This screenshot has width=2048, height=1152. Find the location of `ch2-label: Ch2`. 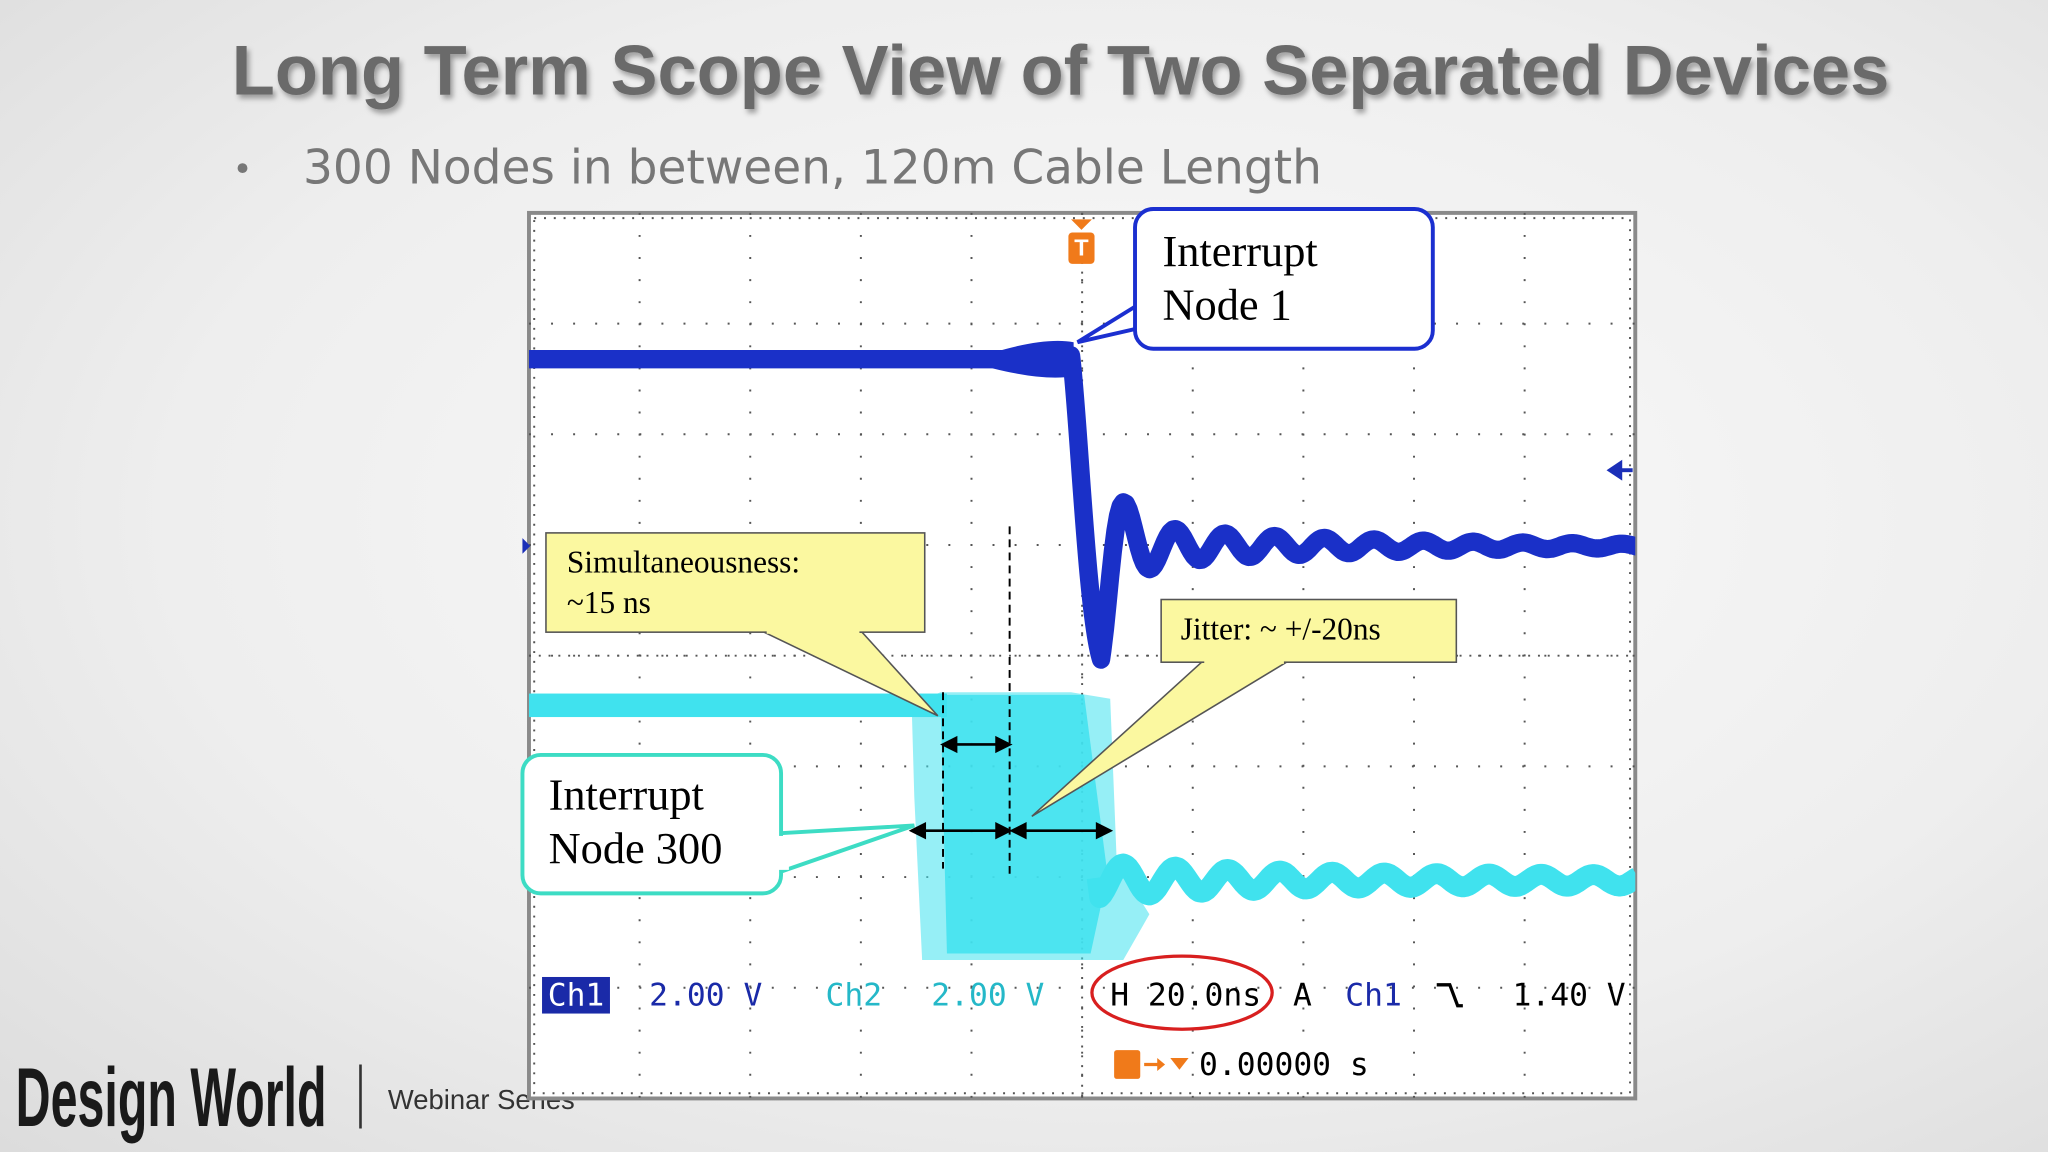

ch2-label: Ch2 is located at coordinates (853, 996).